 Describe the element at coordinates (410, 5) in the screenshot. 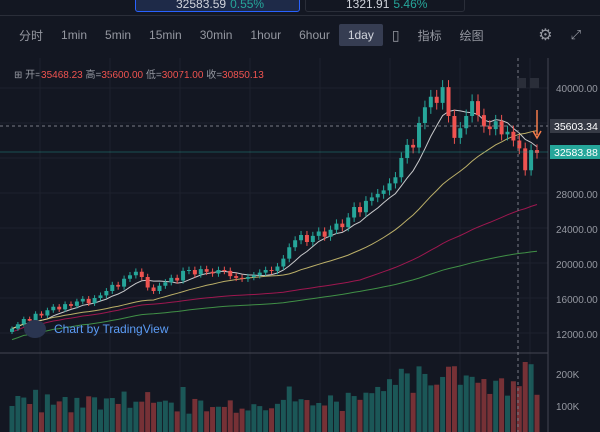

I see `ticker-change: 5.46%` at that location.